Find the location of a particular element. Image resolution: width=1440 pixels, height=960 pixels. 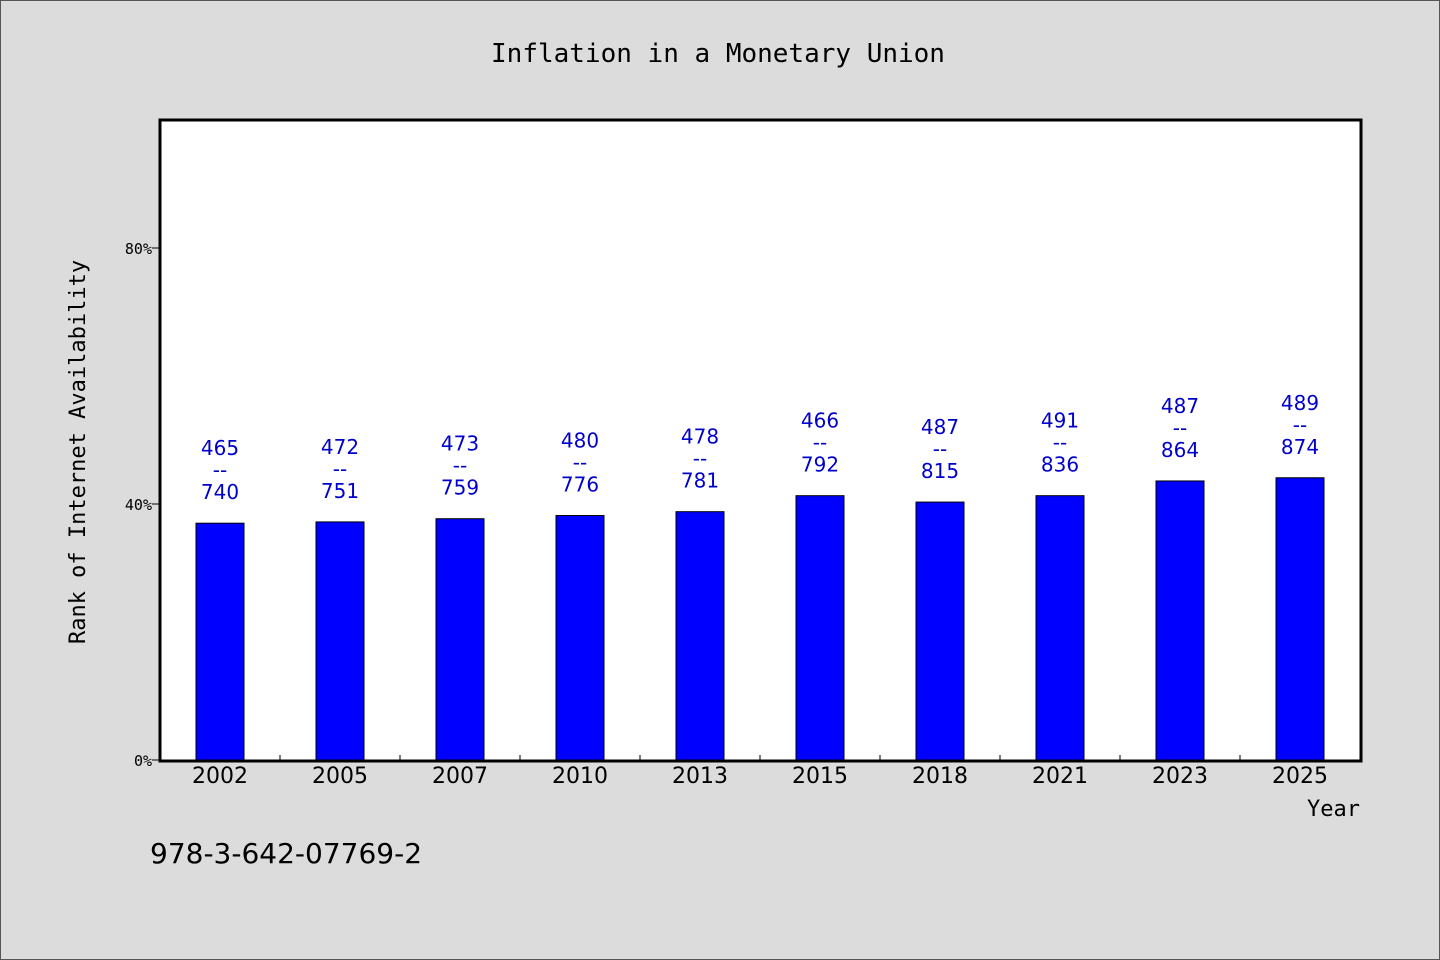

chart-title: Inflation in a Monetary Union is located at coordinates (718, 54).